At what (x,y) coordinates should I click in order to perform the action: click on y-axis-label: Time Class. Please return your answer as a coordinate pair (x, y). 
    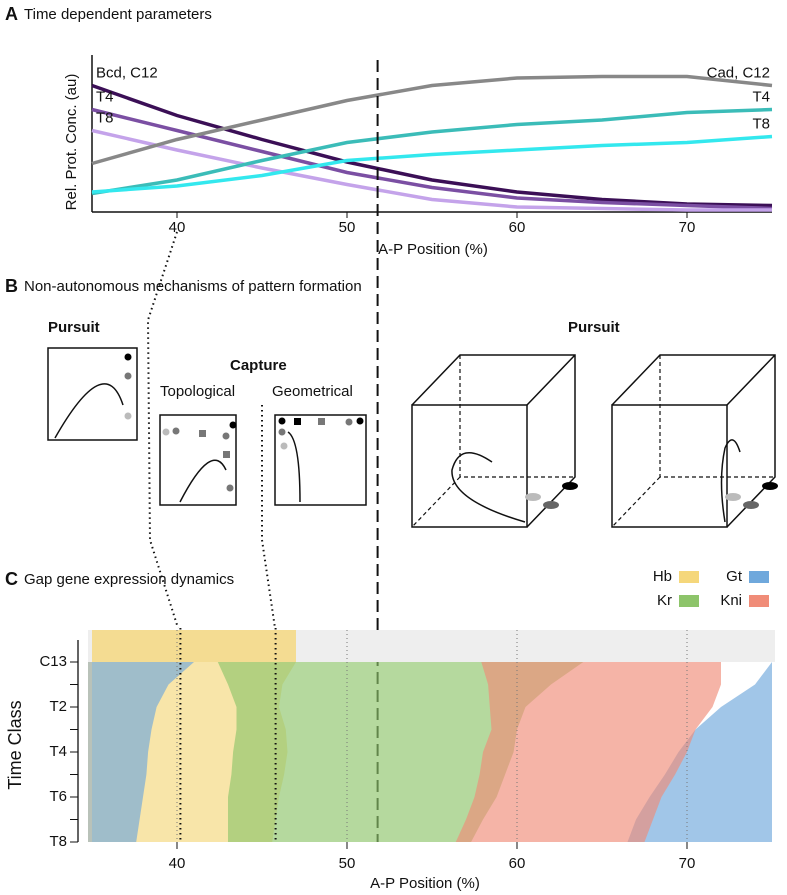
    Looking at the image, I should click on (15, 744).